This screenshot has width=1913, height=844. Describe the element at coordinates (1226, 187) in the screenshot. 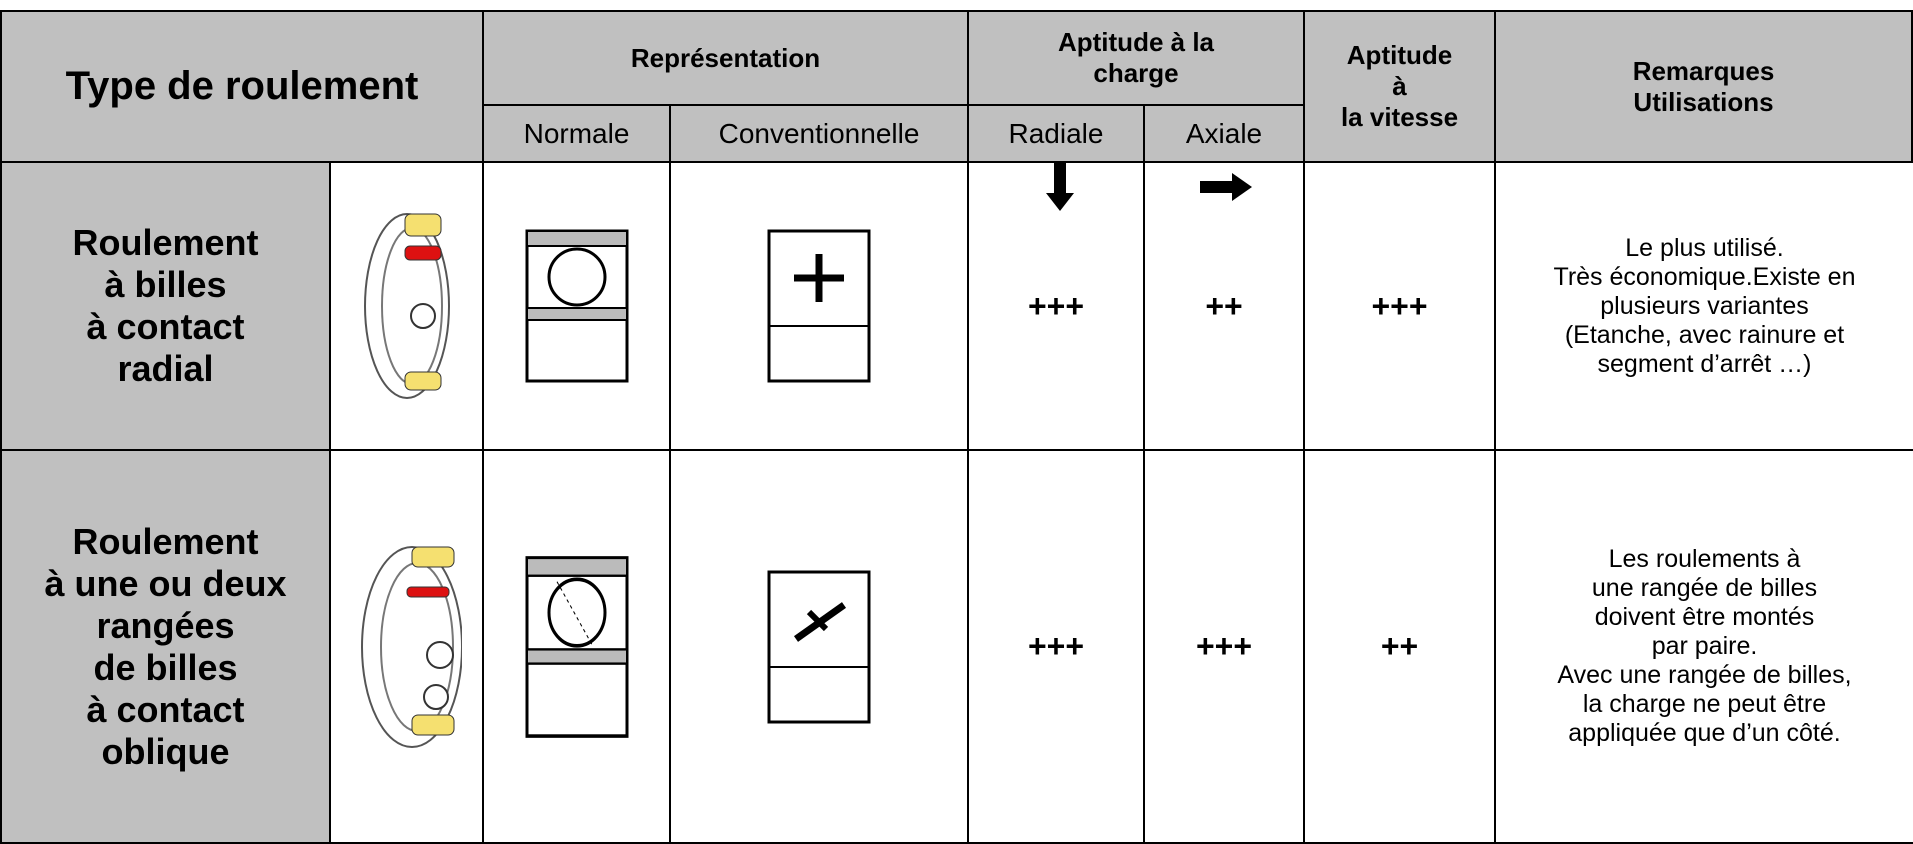

I see `axial-arrow` at that location.